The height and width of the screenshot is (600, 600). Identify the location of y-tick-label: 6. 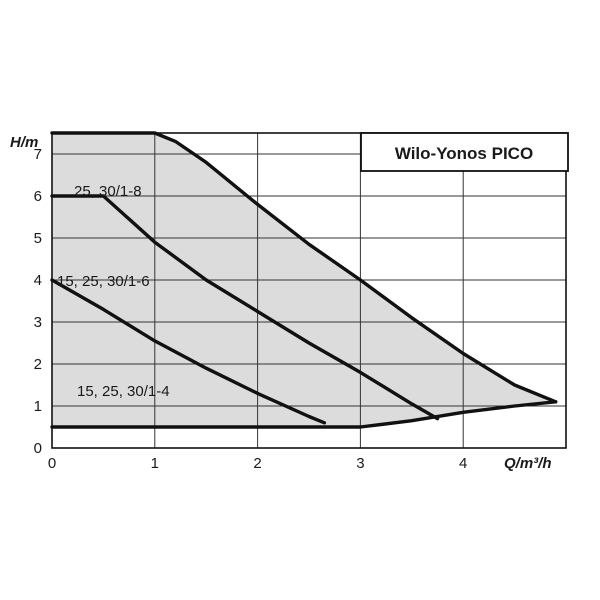
(38, 196).